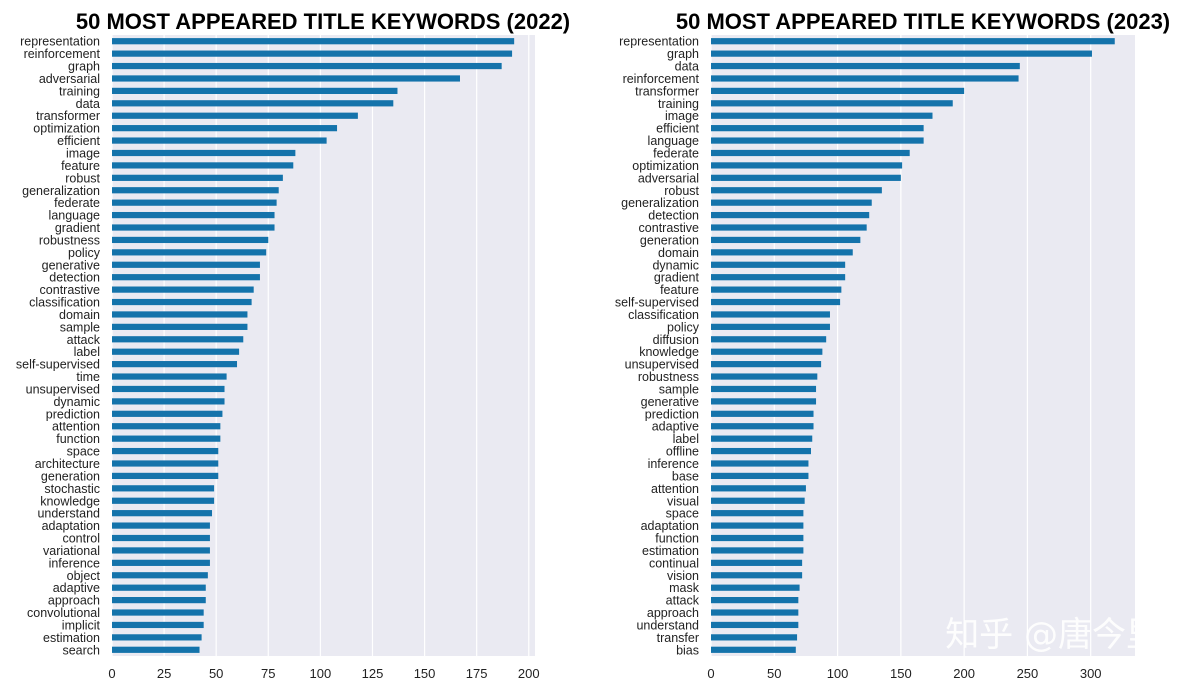 The image size is (1195, 685). Describe the element at coordinates (216, 673) in the screenshot. I see `x-tick-label: 50` at that location.